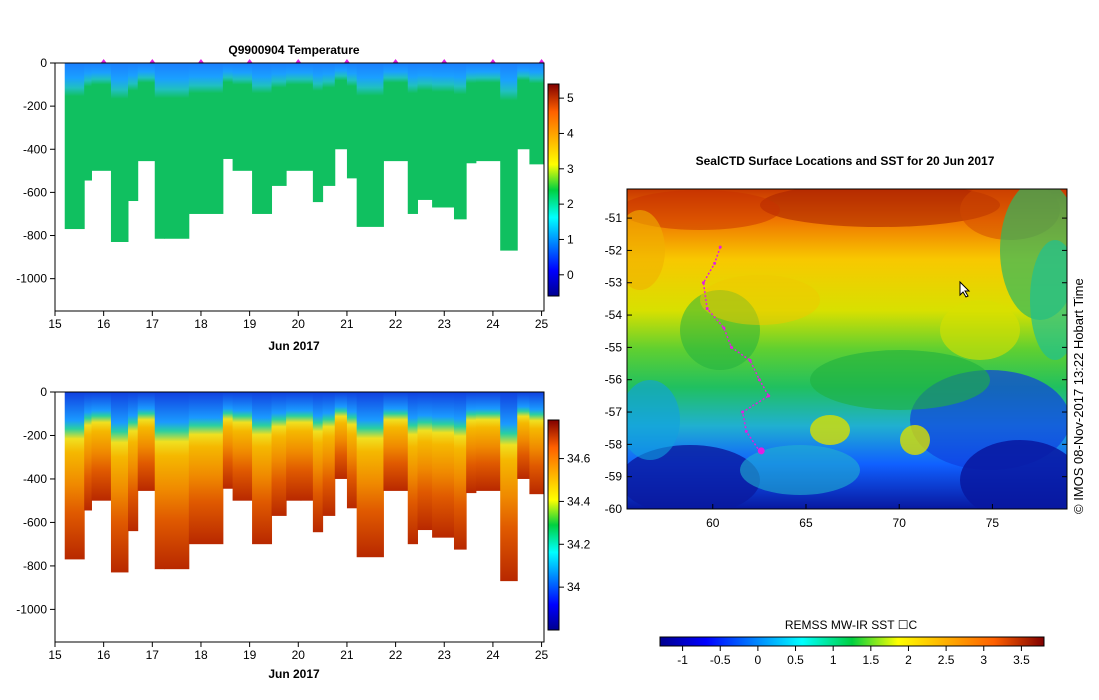  I want to click on seal-track, so click(736, 350).